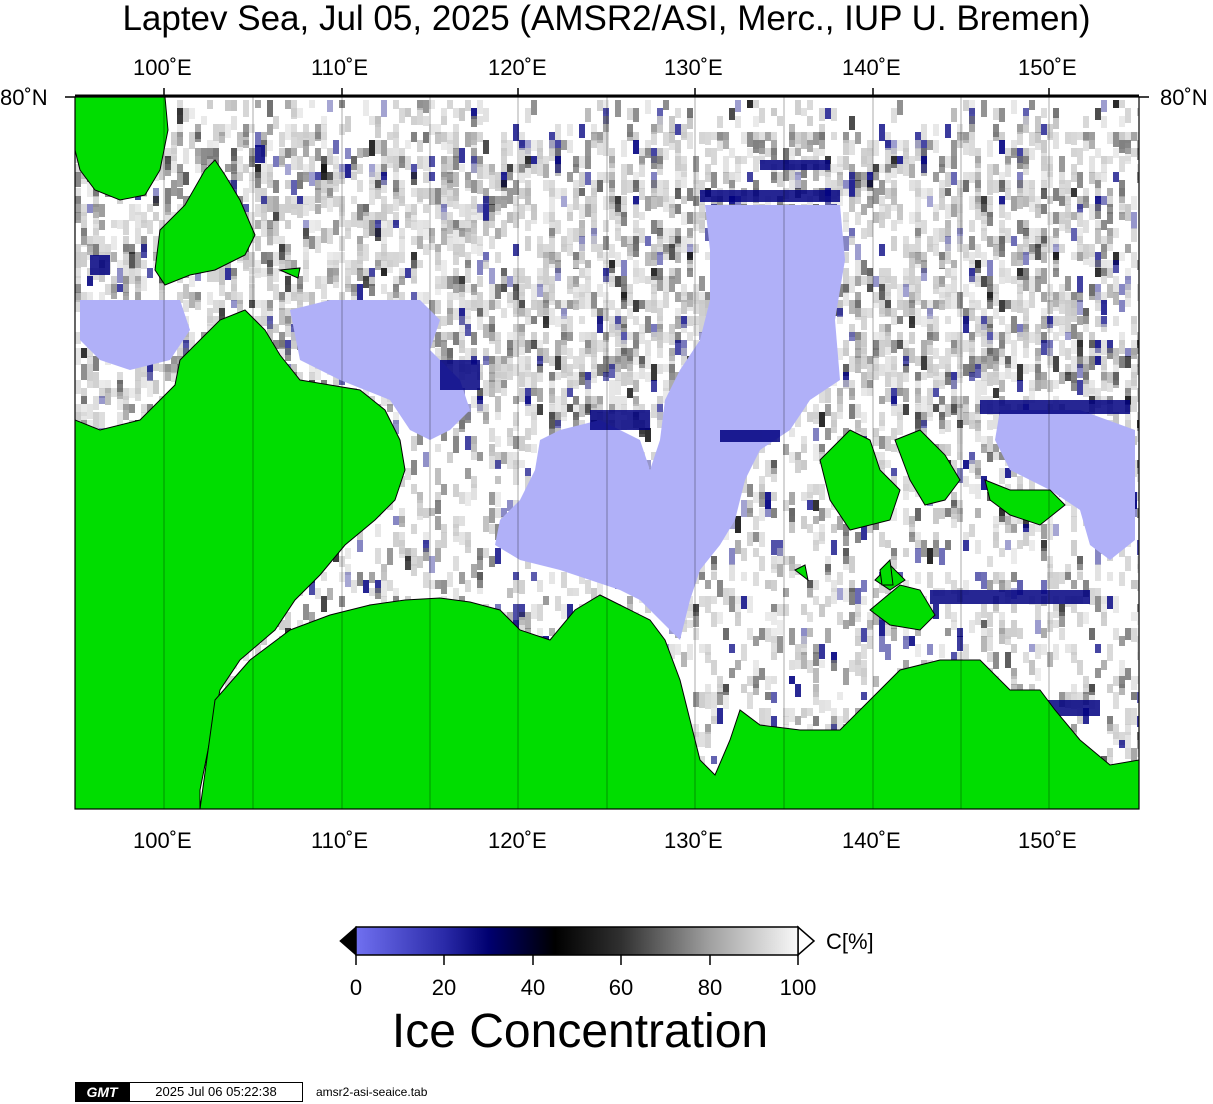 The height and width of the screenshot is (1104, 1213). What do you see at coordinates (162, 67) in the screenshot?
I see `lon-label-top-100: 100˚E` at bounding box center [162, 67].